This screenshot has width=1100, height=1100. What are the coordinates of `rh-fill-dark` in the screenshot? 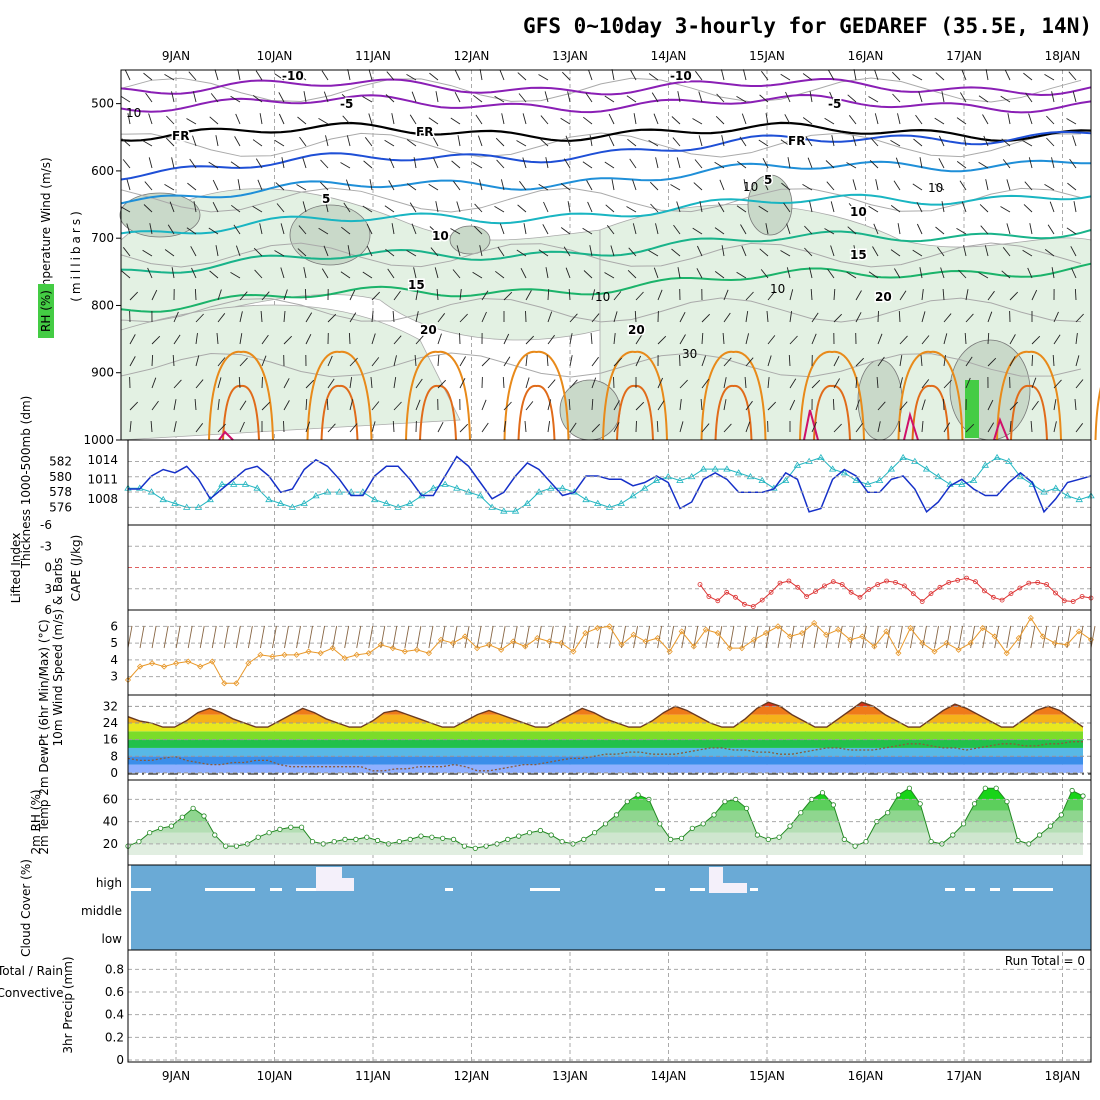 It's located at (330, 235).